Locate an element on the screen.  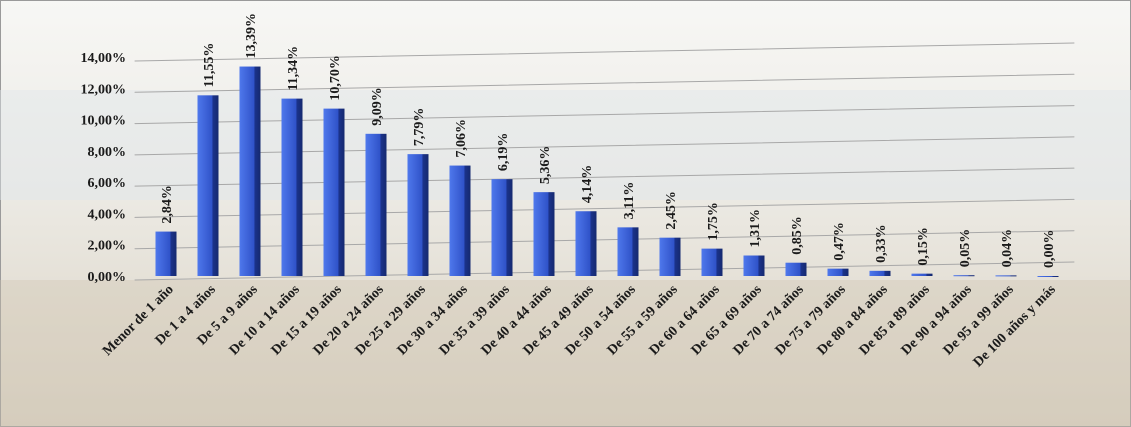
y-tick-label: 12,00% is located at coordinates (104, 89).